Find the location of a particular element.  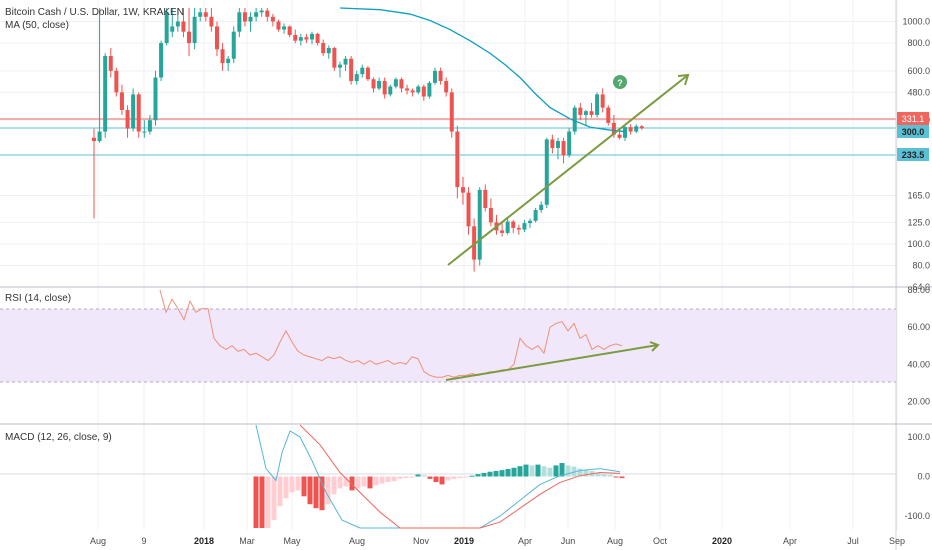

price-tick-label: 100.0 is located at coordinates (918, 244).